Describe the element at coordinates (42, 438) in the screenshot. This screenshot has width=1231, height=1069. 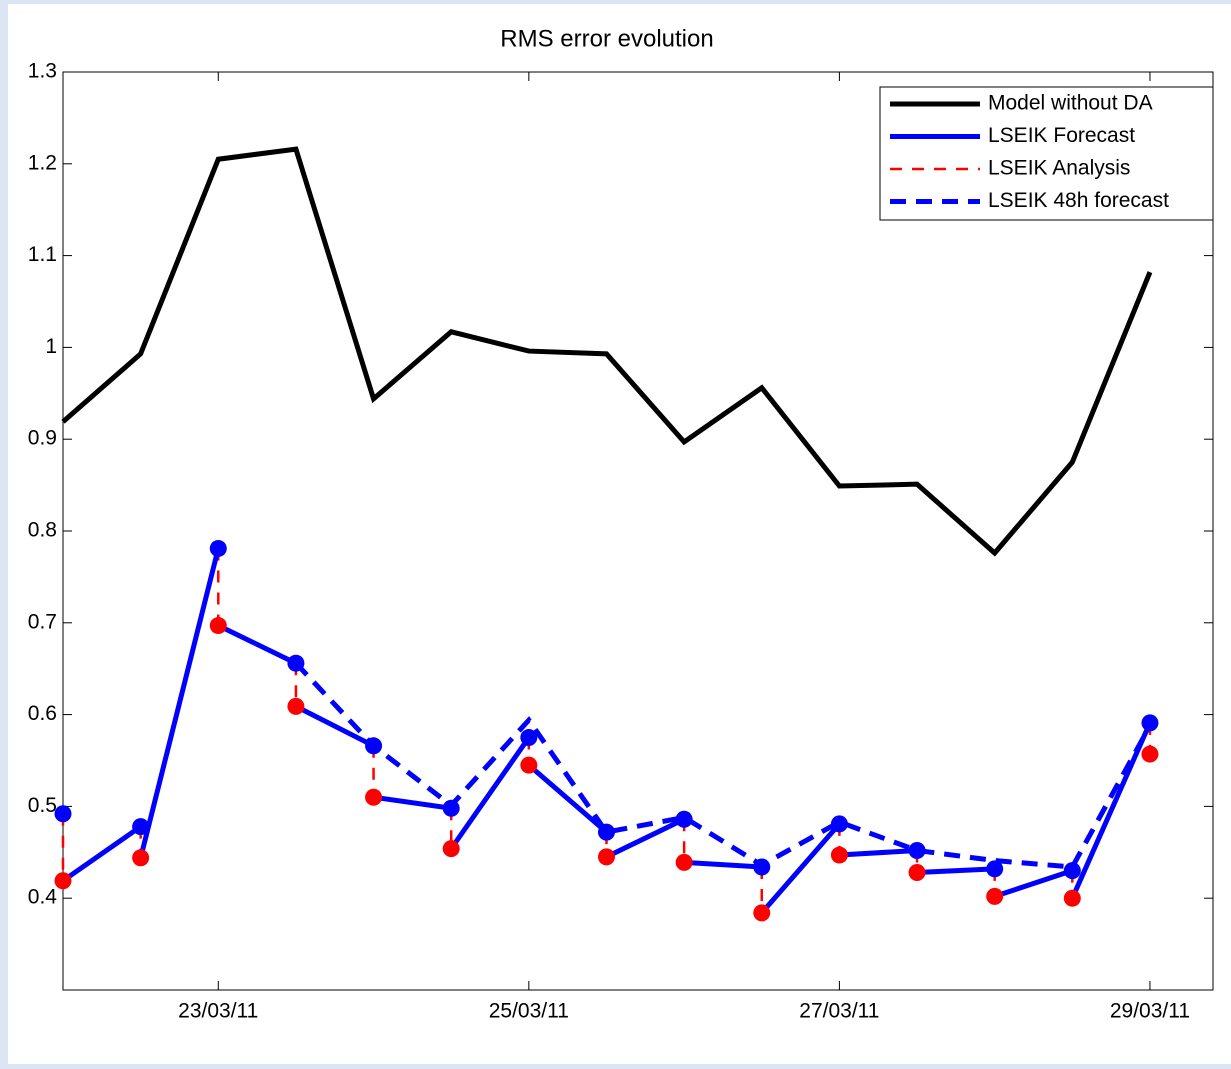
I see `y-tick-label: 0.9` at that location.